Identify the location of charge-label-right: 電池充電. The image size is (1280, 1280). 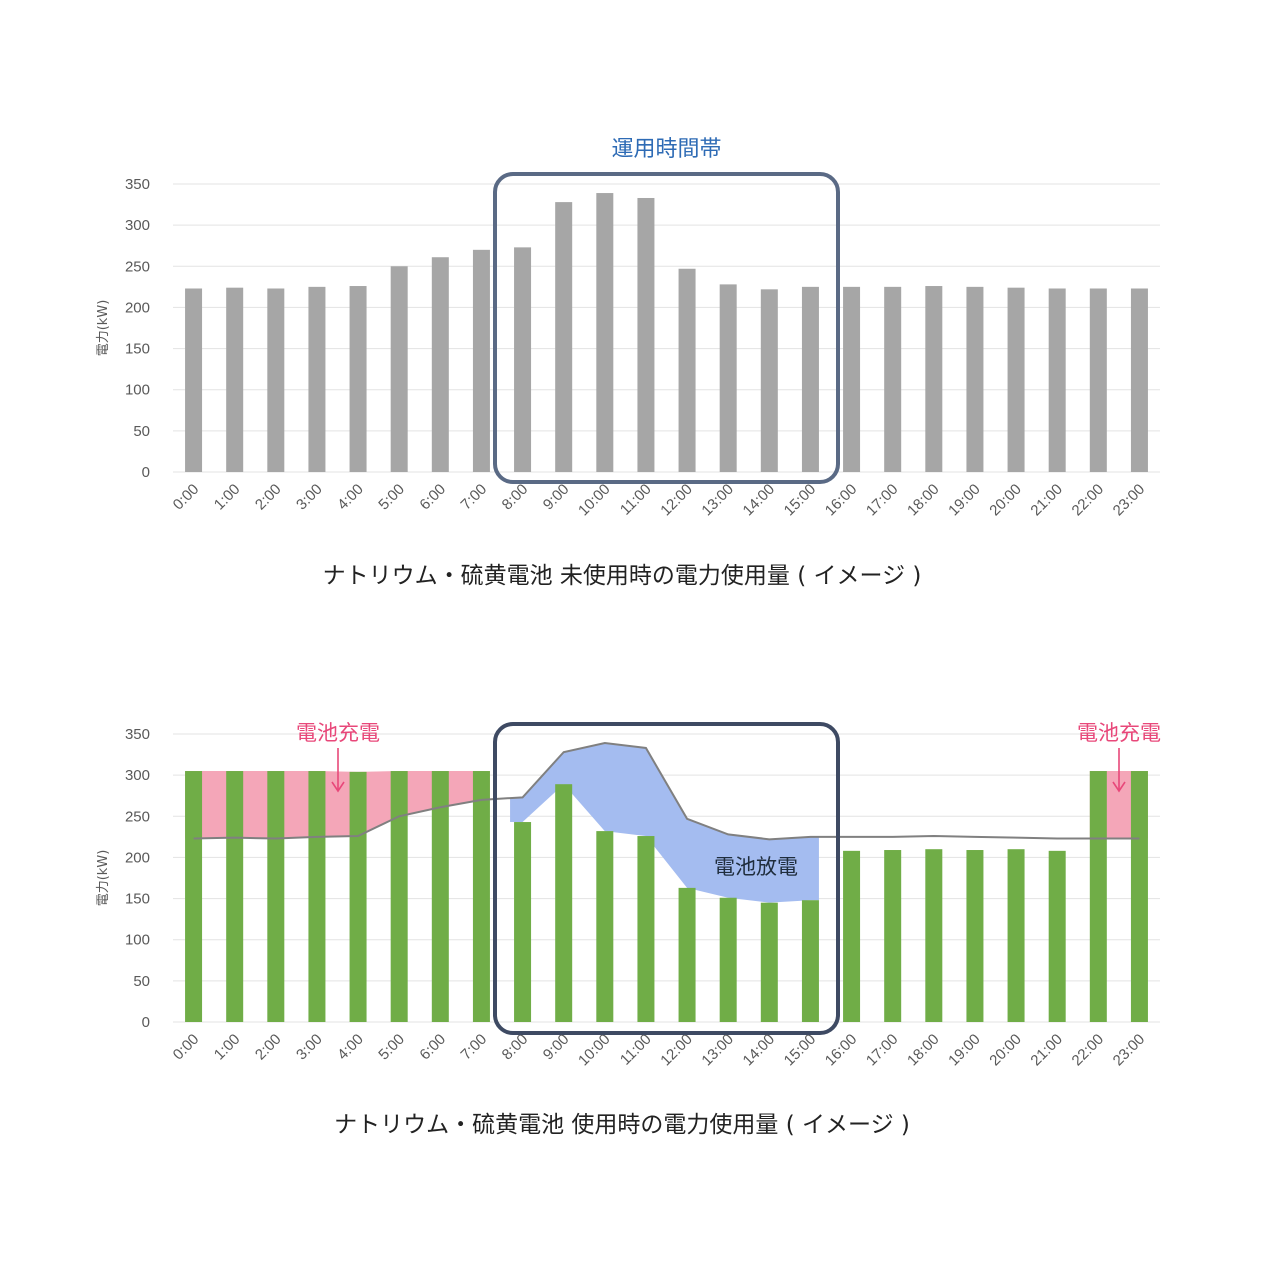
(1119, 733).